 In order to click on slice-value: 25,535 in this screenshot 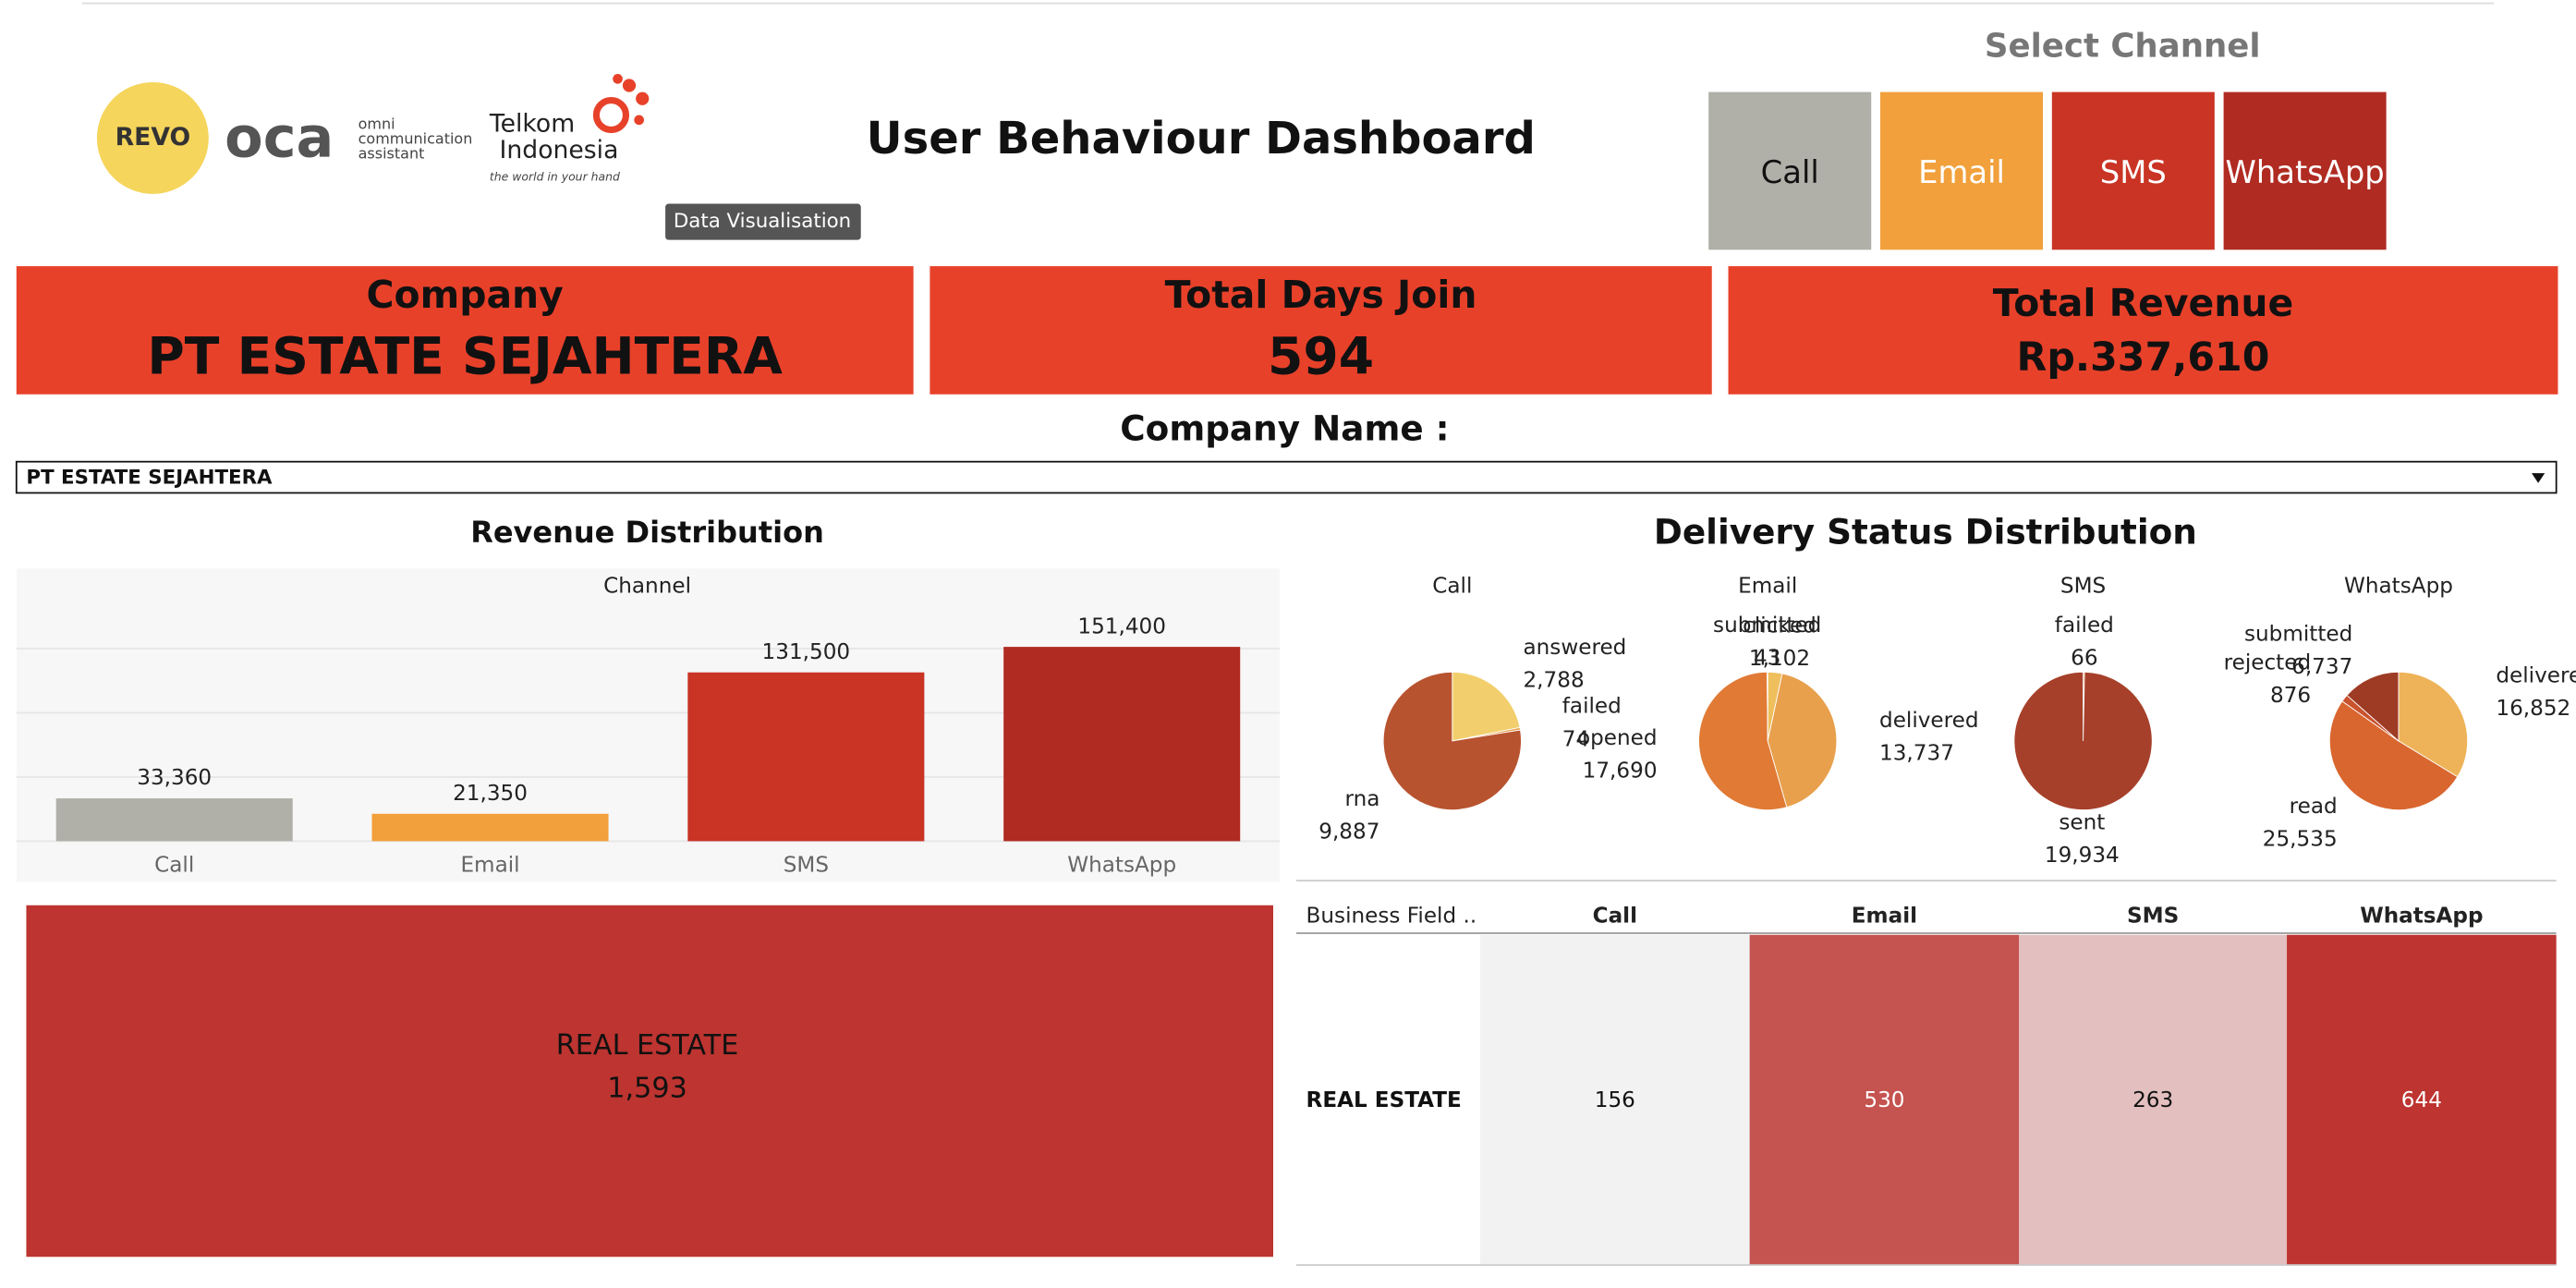, I will do `click(2300, 839)`.